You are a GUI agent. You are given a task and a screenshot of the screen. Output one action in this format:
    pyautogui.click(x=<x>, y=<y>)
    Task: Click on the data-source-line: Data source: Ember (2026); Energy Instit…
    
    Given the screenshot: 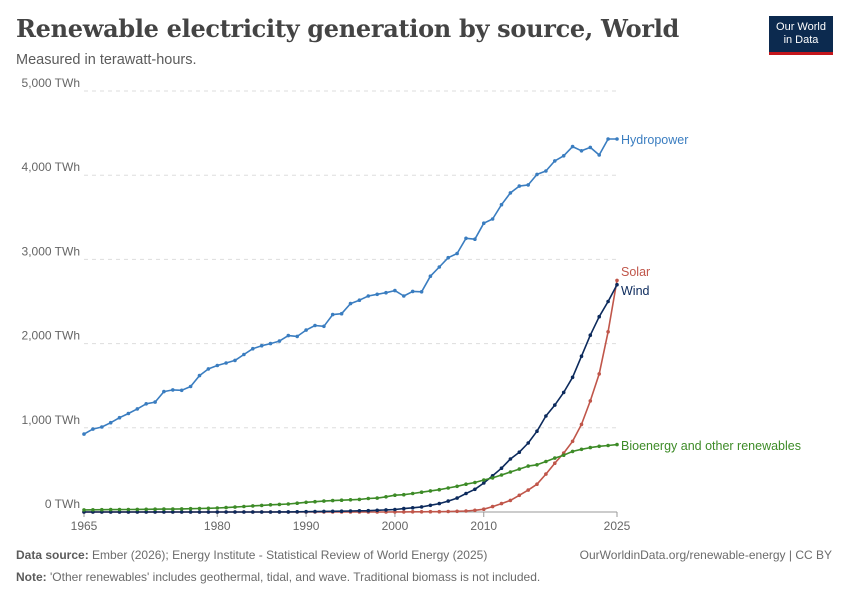 What is the action you would take?
    pyautogui.click(x=251, y=555)
    